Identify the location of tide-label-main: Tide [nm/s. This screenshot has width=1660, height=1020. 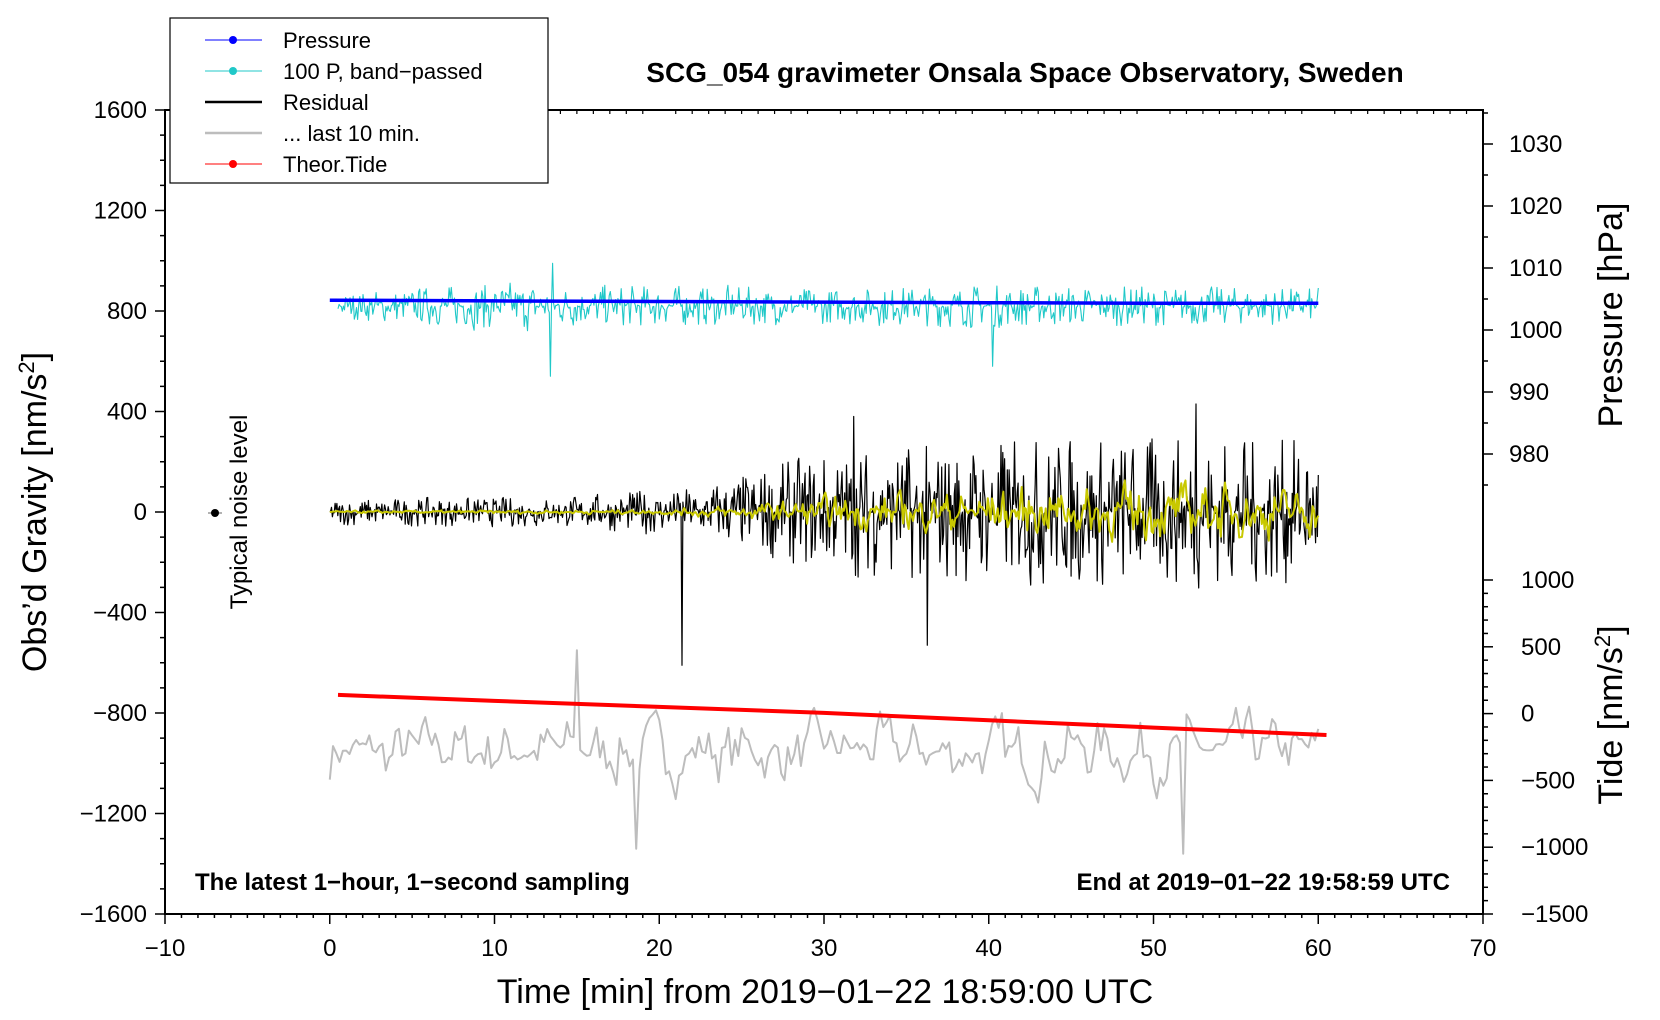
(1611, 725).